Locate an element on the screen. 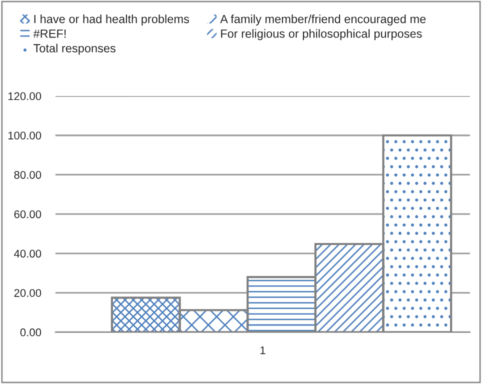 The image size is (482, 384). y-tick-label: 40.00 is located at coordinates (28, 254).